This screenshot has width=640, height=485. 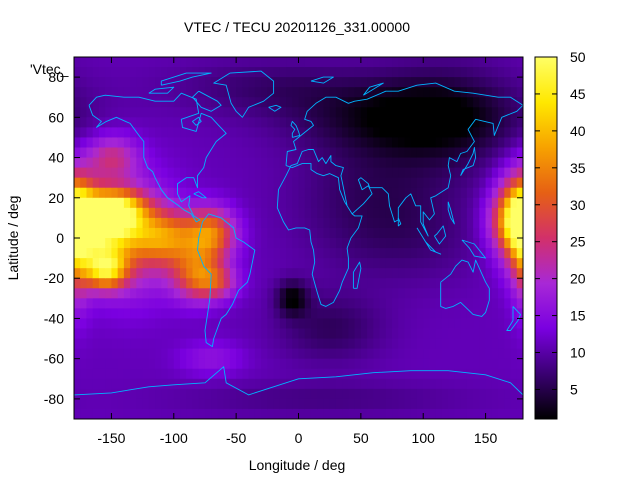 What do you see at coordinates (56, 117) in the screenshot?
I see `y-tick-label: 60` at bounding box center [56, 117].